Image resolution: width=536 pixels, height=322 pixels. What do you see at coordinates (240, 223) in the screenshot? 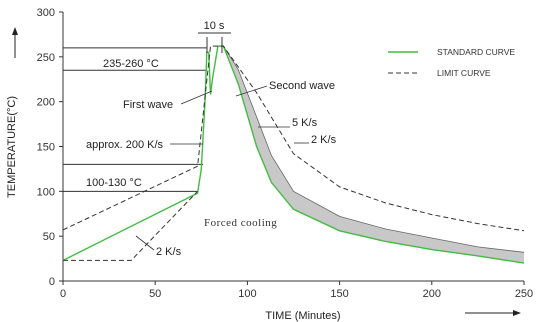
I see `forced-cooling-label: Forced cooling` at bounding box center [240, 223].